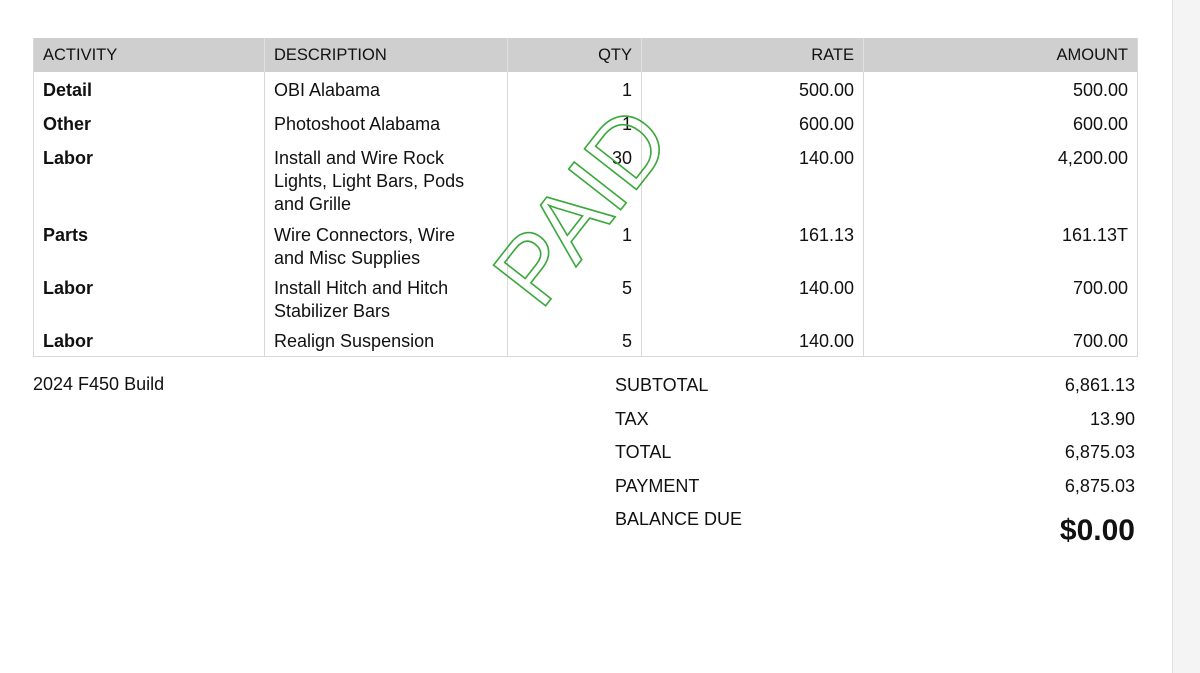  What do you see at coordinates (149, 89) in the screenshot?
I see `activity-cell: Detail` at bounding box center [149, 89].